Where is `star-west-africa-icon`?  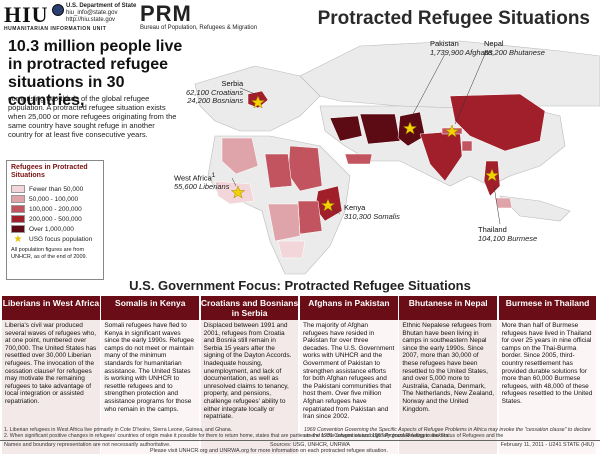 star-west-africa-icon is located at coordinates (238, 192).